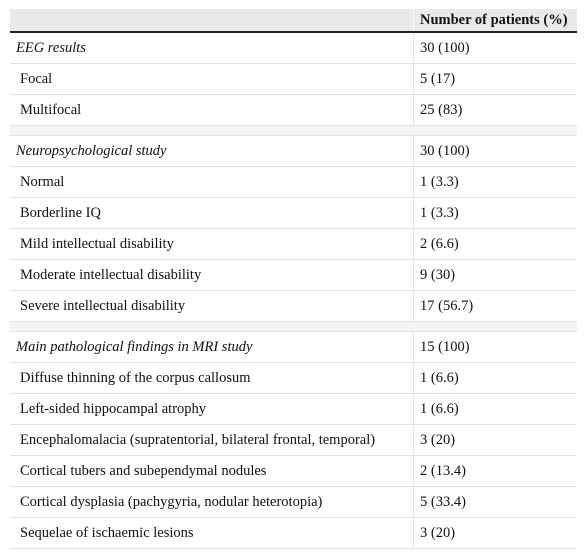 This screenshot has height=555, width=588. What do you see at coordinates (495, 21) in the screenshot?
I see `header-cell-patients: Number of patients (%)` at bounding box center [495, 21].